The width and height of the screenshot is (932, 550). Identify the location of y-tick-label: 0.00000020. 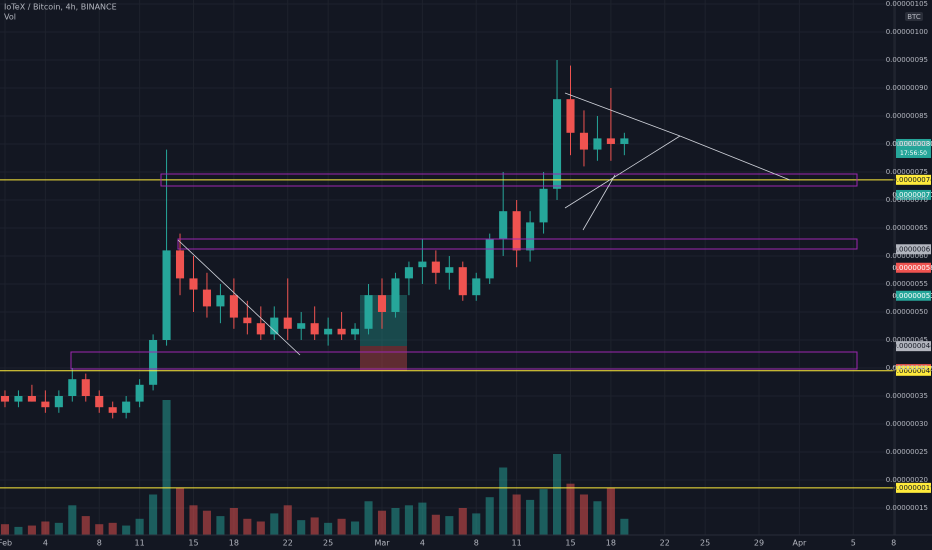
(907, 480).